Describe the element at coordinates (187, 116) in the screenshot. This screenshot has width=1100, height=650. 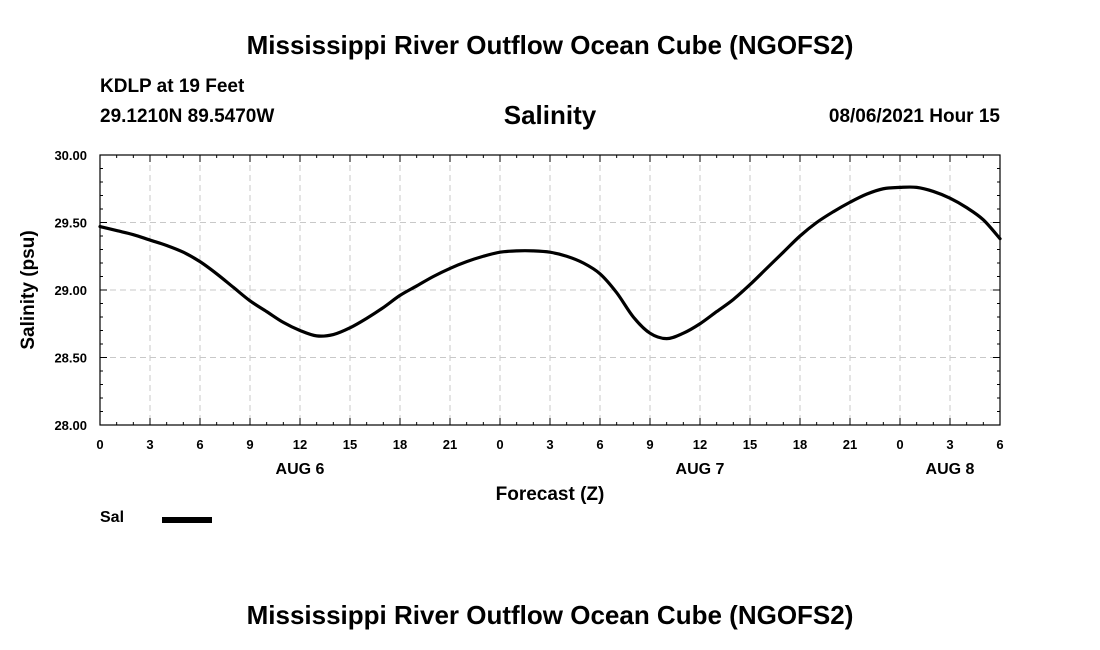
I see `station-coordinates: 29.1210N 89.5470W` at that location.